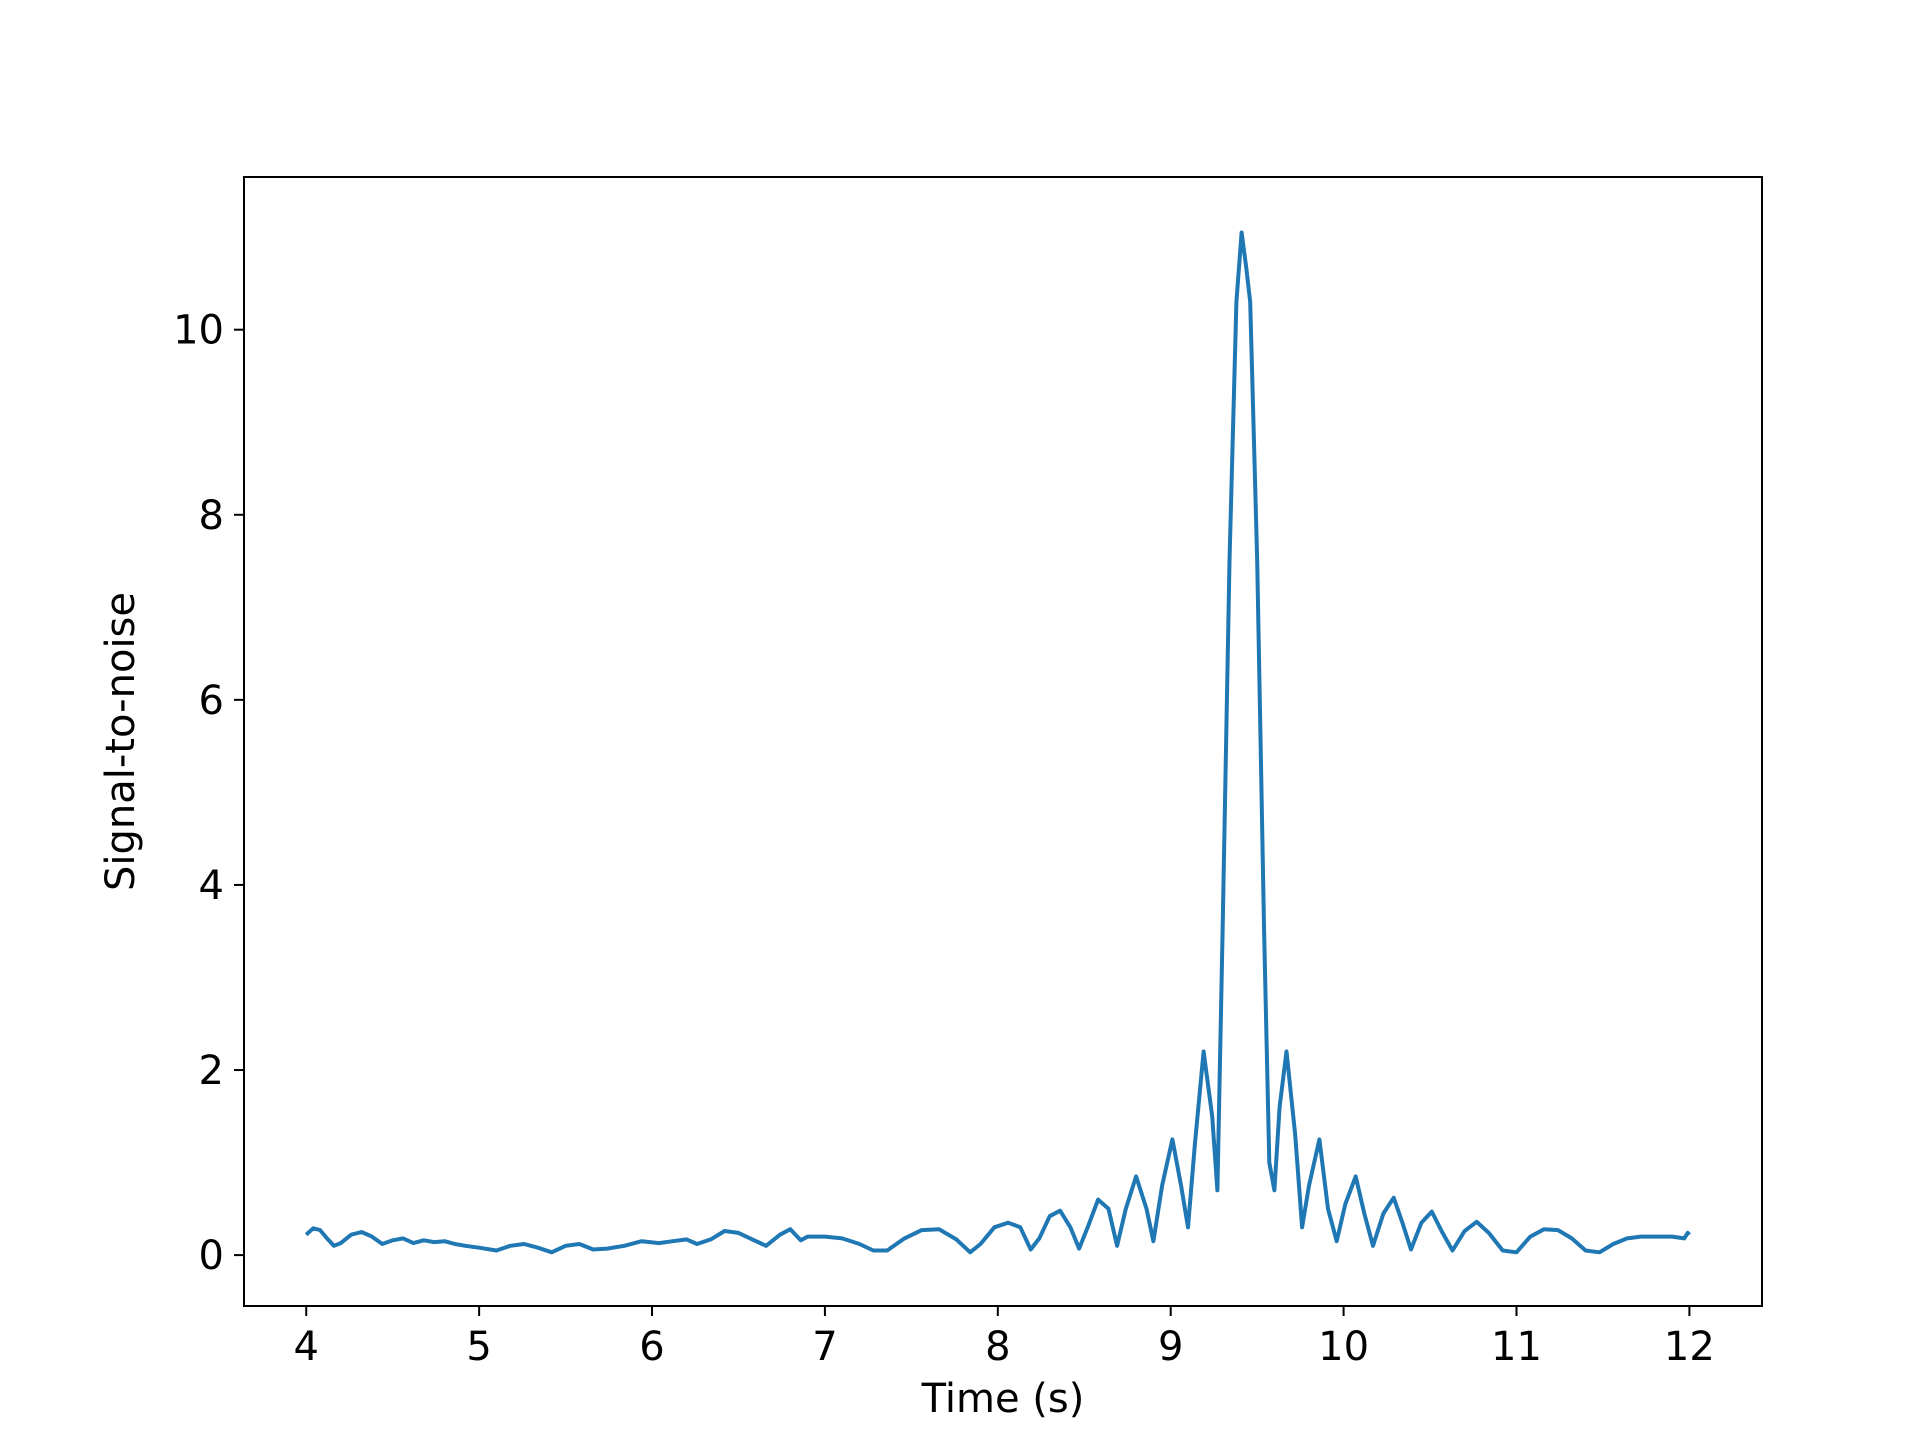  Describe the element at coordinates (824, 1347) in the screenshot. I see `x-tick-label: 7` at that location.